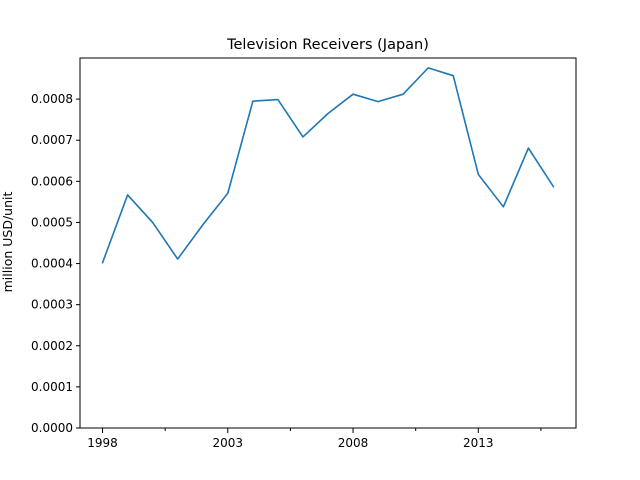 The width and height of the screenshot is (640, 480). Describe the element at coordinates (314, 439) in the screenshot. I see `x-axis: 1998 2003 2008 2013` at that location.